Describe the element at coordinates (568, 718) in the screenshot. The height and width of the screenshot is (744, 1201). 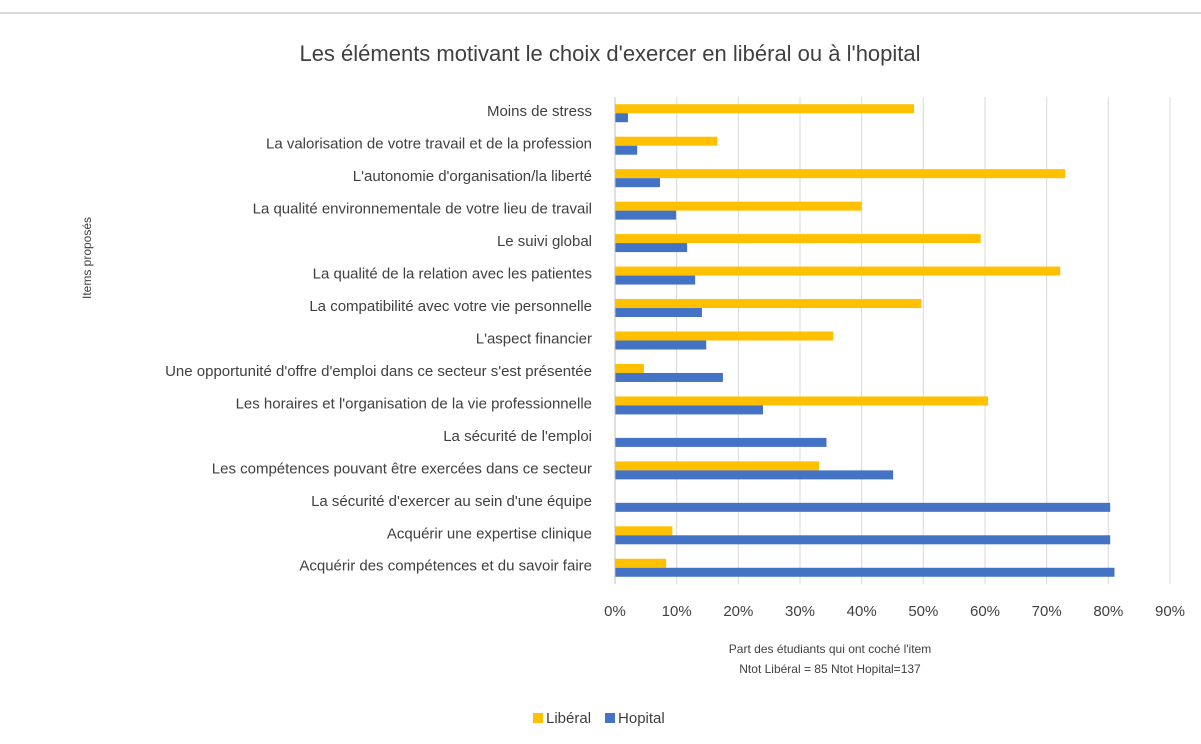
I see `legend-label: Libéral` at that location.